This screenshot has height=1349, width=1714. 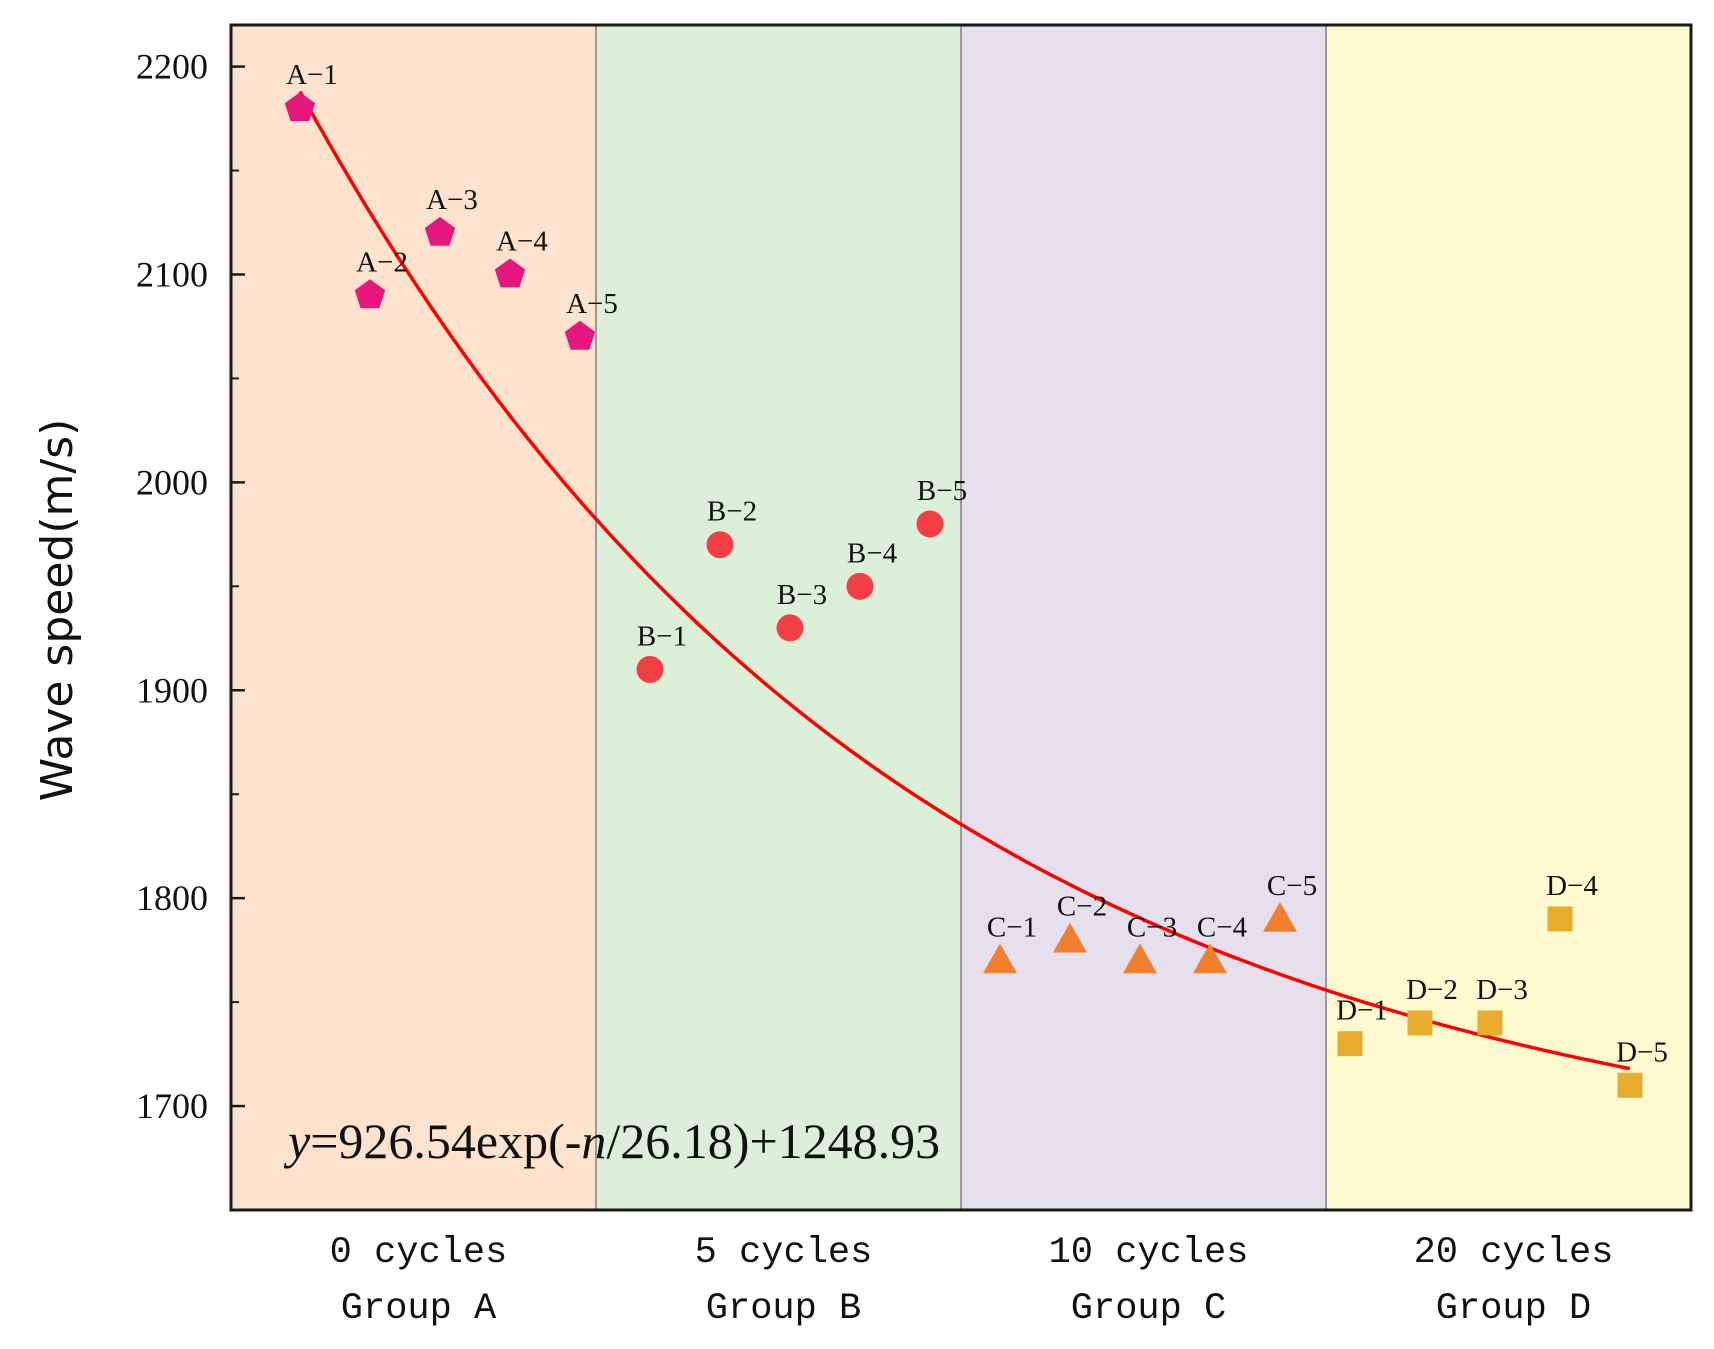 I want to click on group-cycles-label: 0 cycles, so click(x=419, y=1253).